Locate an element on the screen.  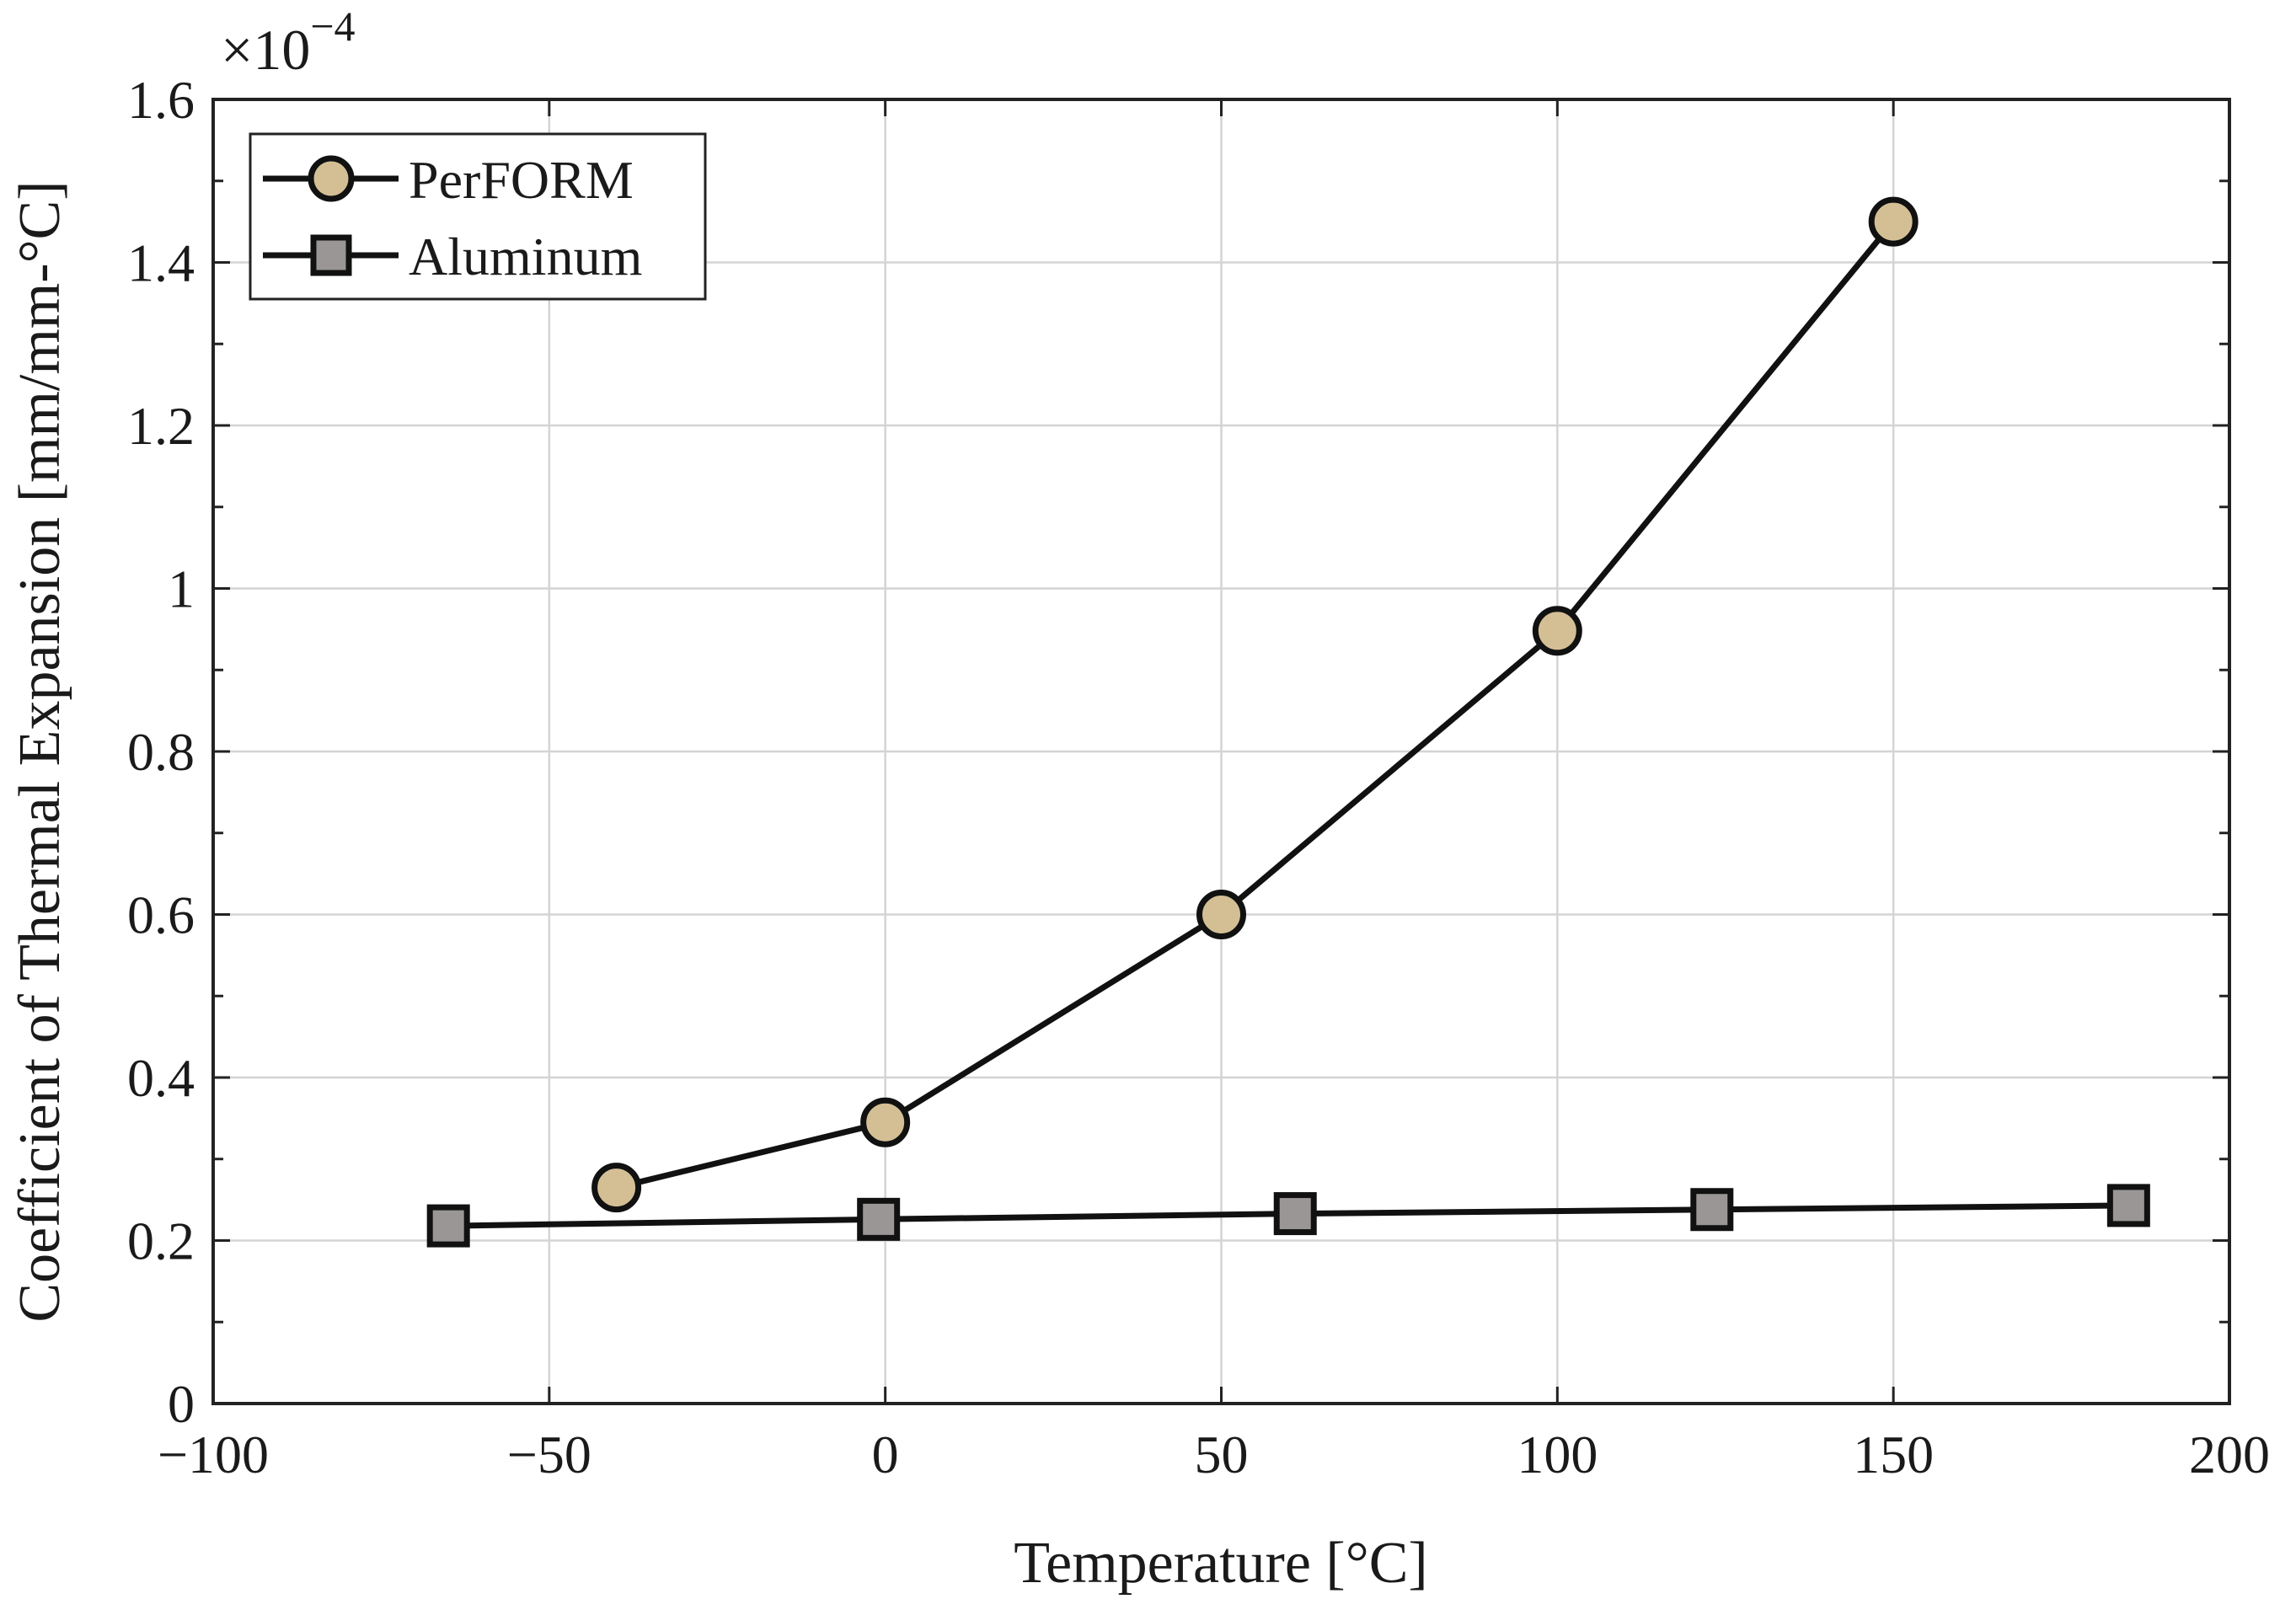
legend-label-aluminum: Aluminum is located at coordinates (525, 256).